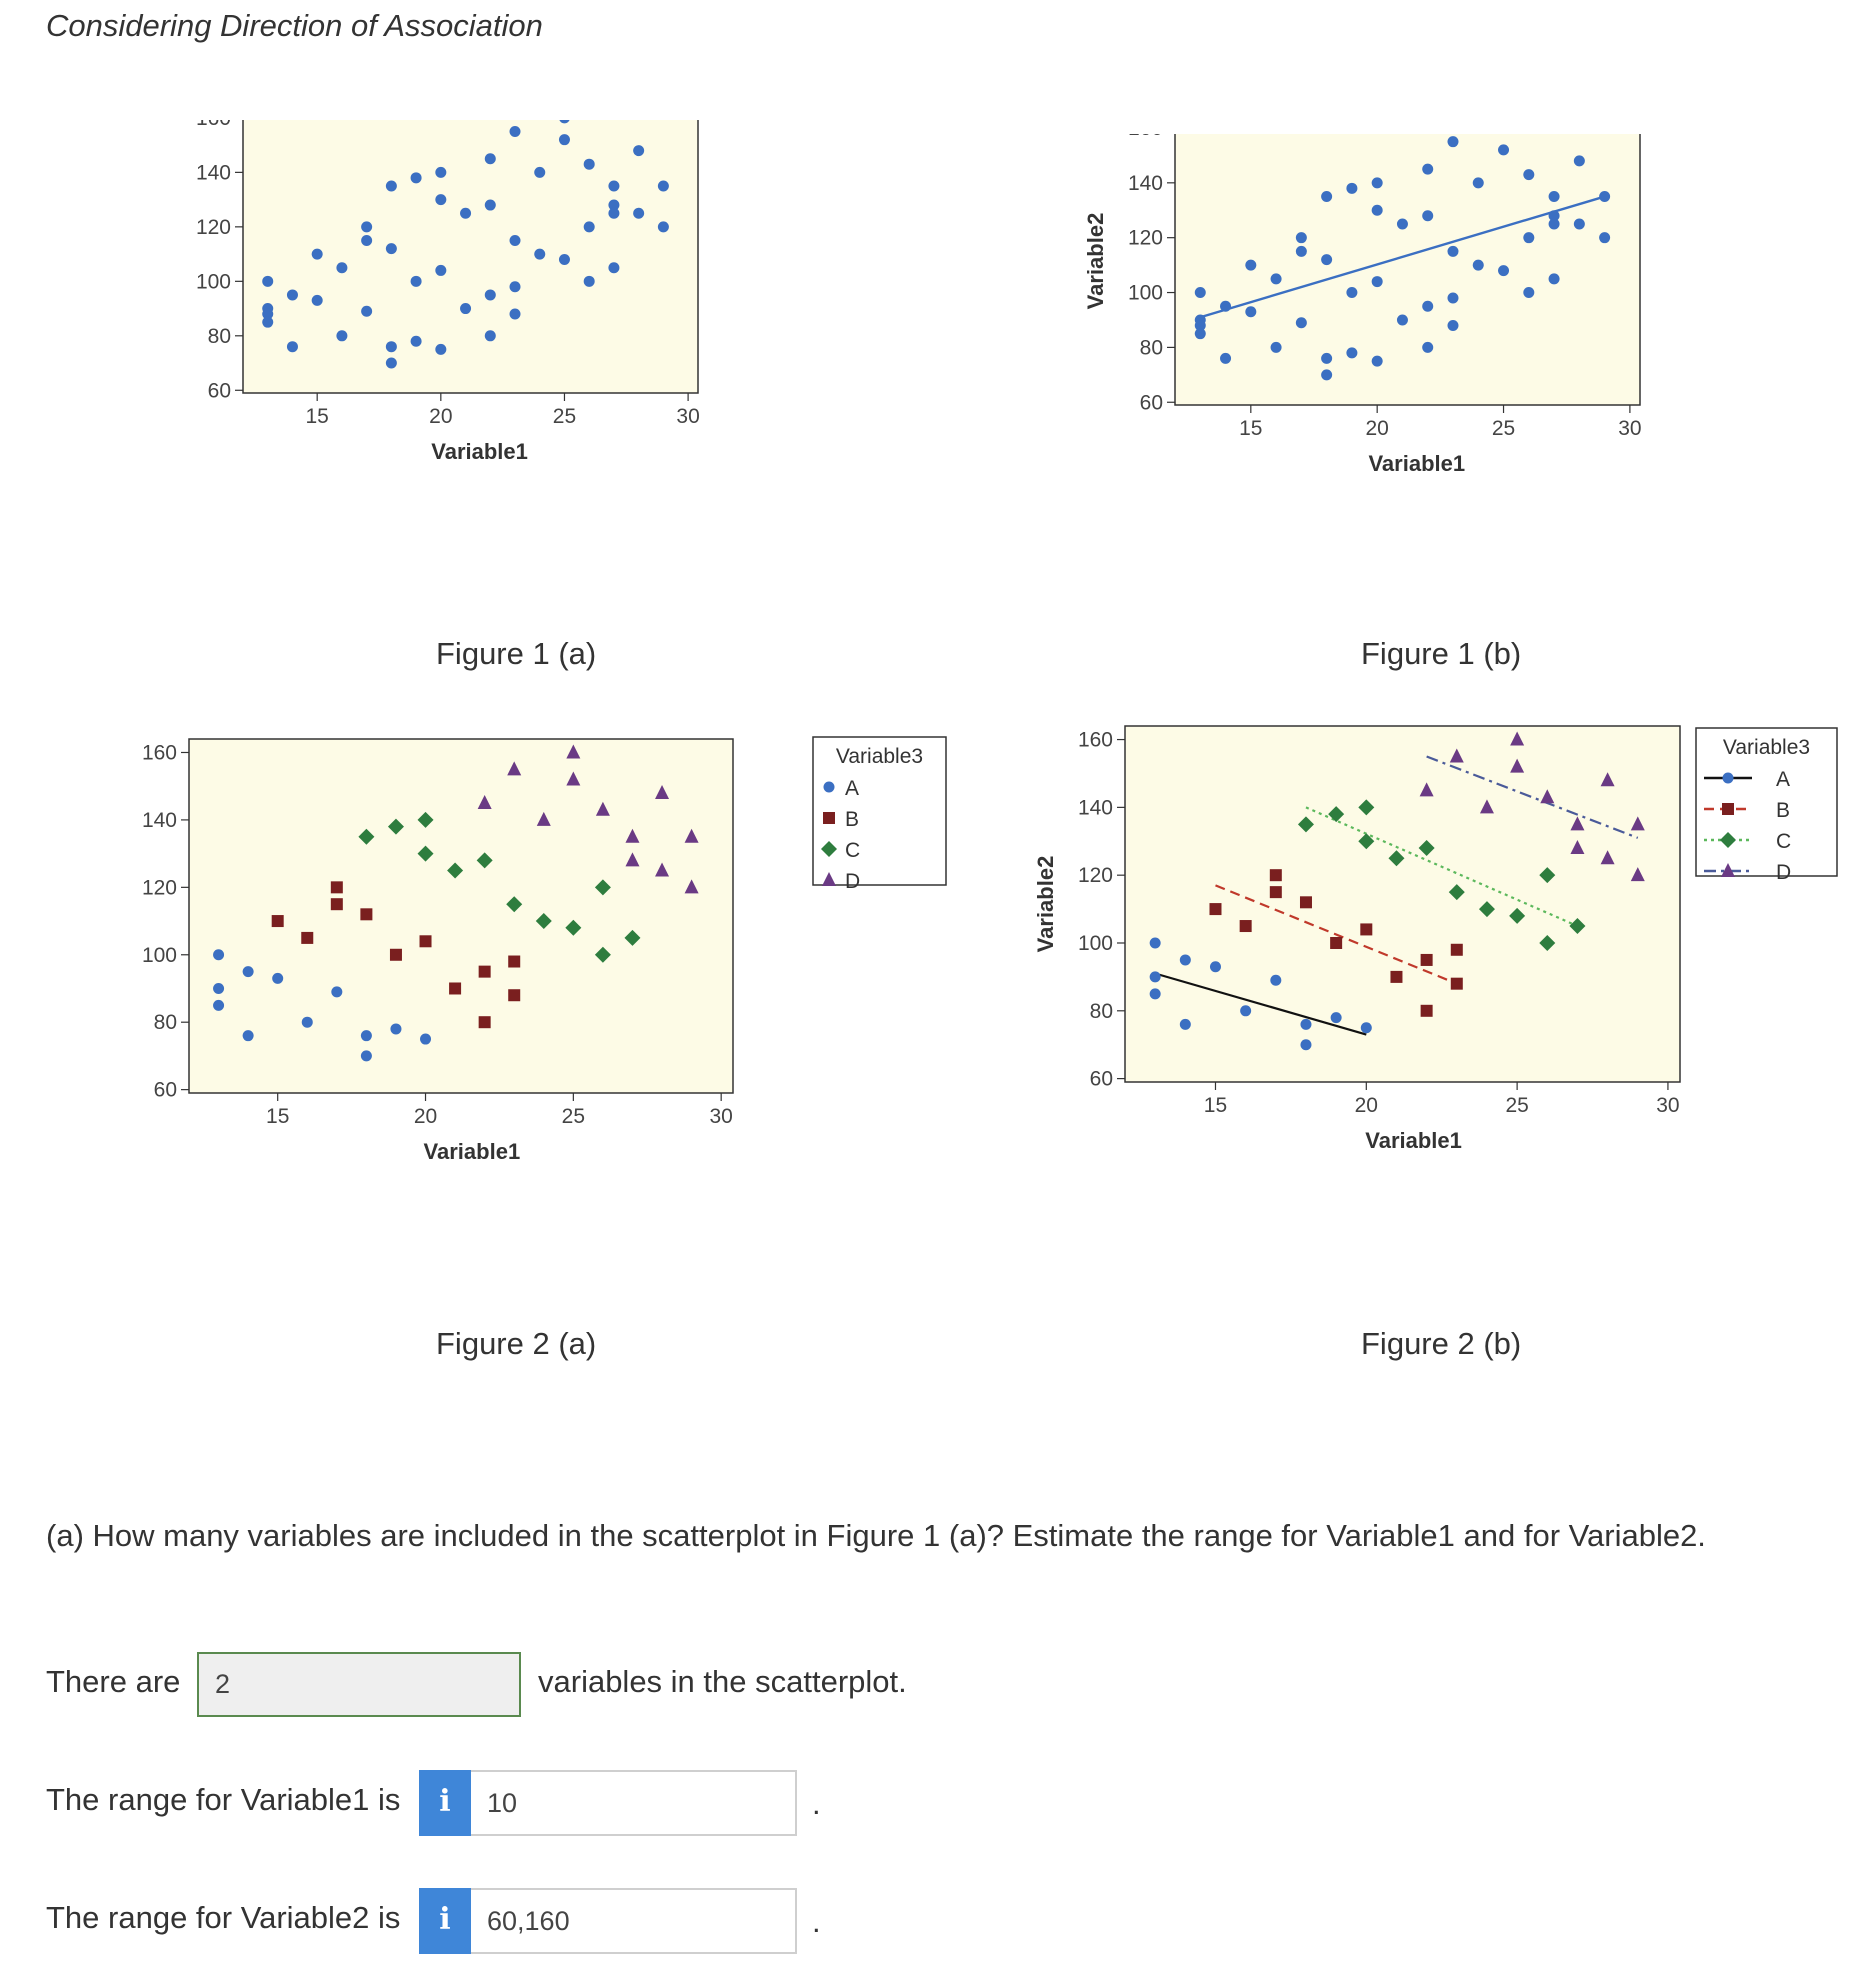 This screenshot has width=1857, height=1962. Describe the element at coordinates (634, 1921) in the screenshot. I see `variable2-range-input: 60,160` at that location.